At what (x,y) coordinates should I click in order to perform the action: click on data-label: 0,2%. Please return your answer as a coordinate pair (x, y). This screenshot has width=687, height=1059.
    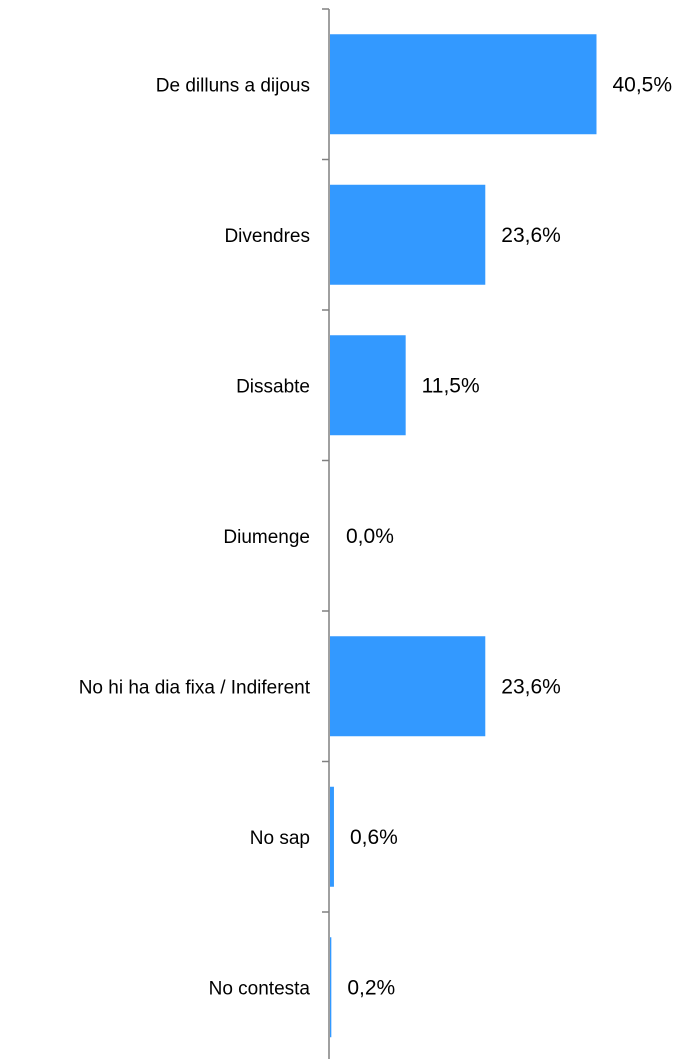
    Looking at the image, I should click on (371, 987).